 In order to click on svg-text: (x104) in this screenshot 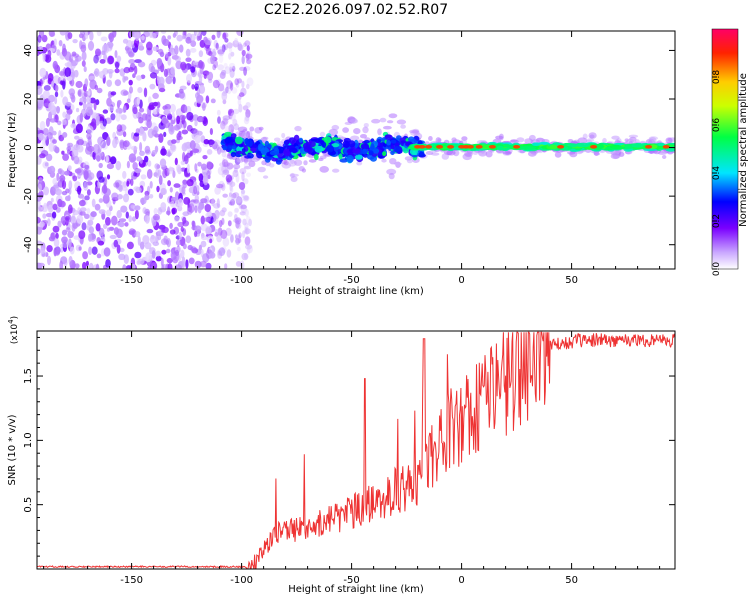, I will do `click(13, 330)`.